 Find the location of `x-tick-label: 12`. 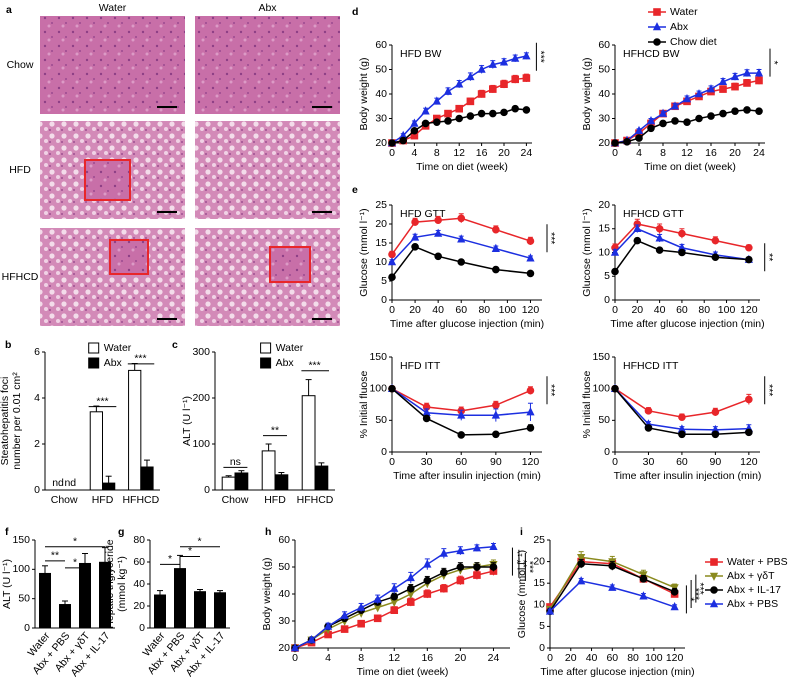

x-tick-label: 12 is located at coordinates (687, 153).